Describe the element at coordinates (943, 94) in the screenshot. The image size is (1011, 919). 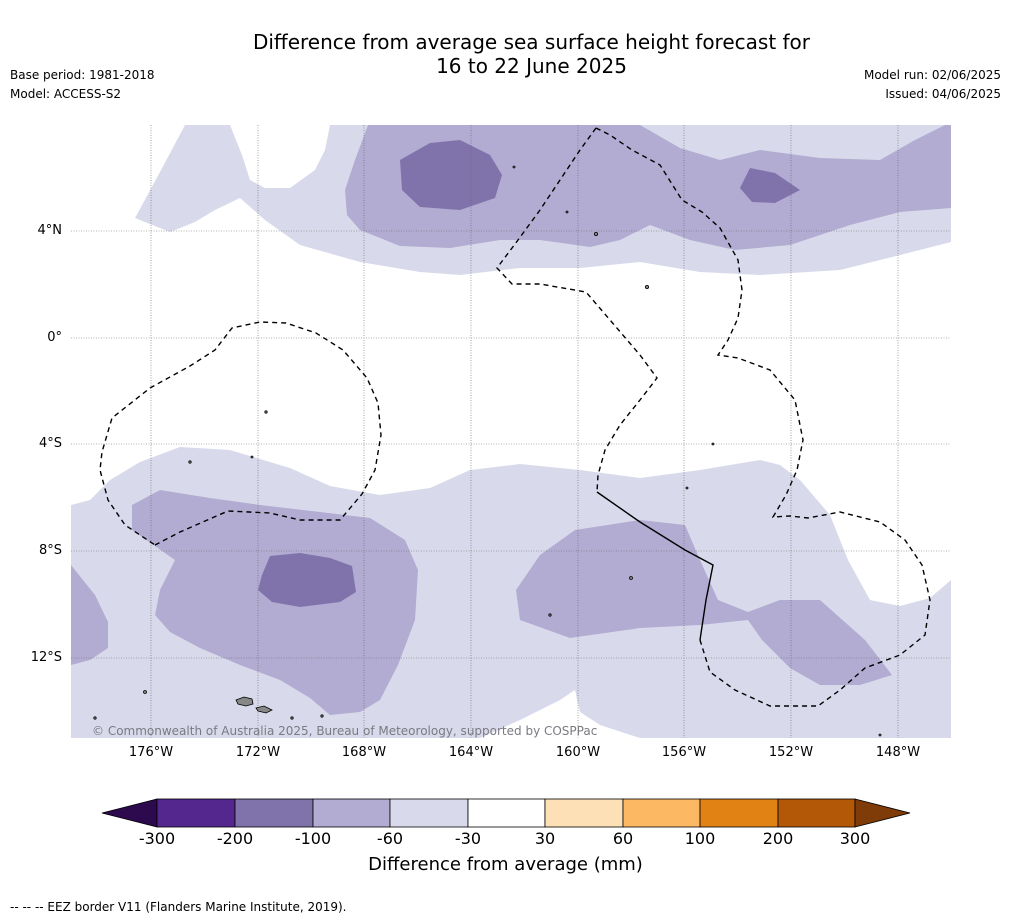
I see `issued-date: Issued: 04/06/2025` at that location.